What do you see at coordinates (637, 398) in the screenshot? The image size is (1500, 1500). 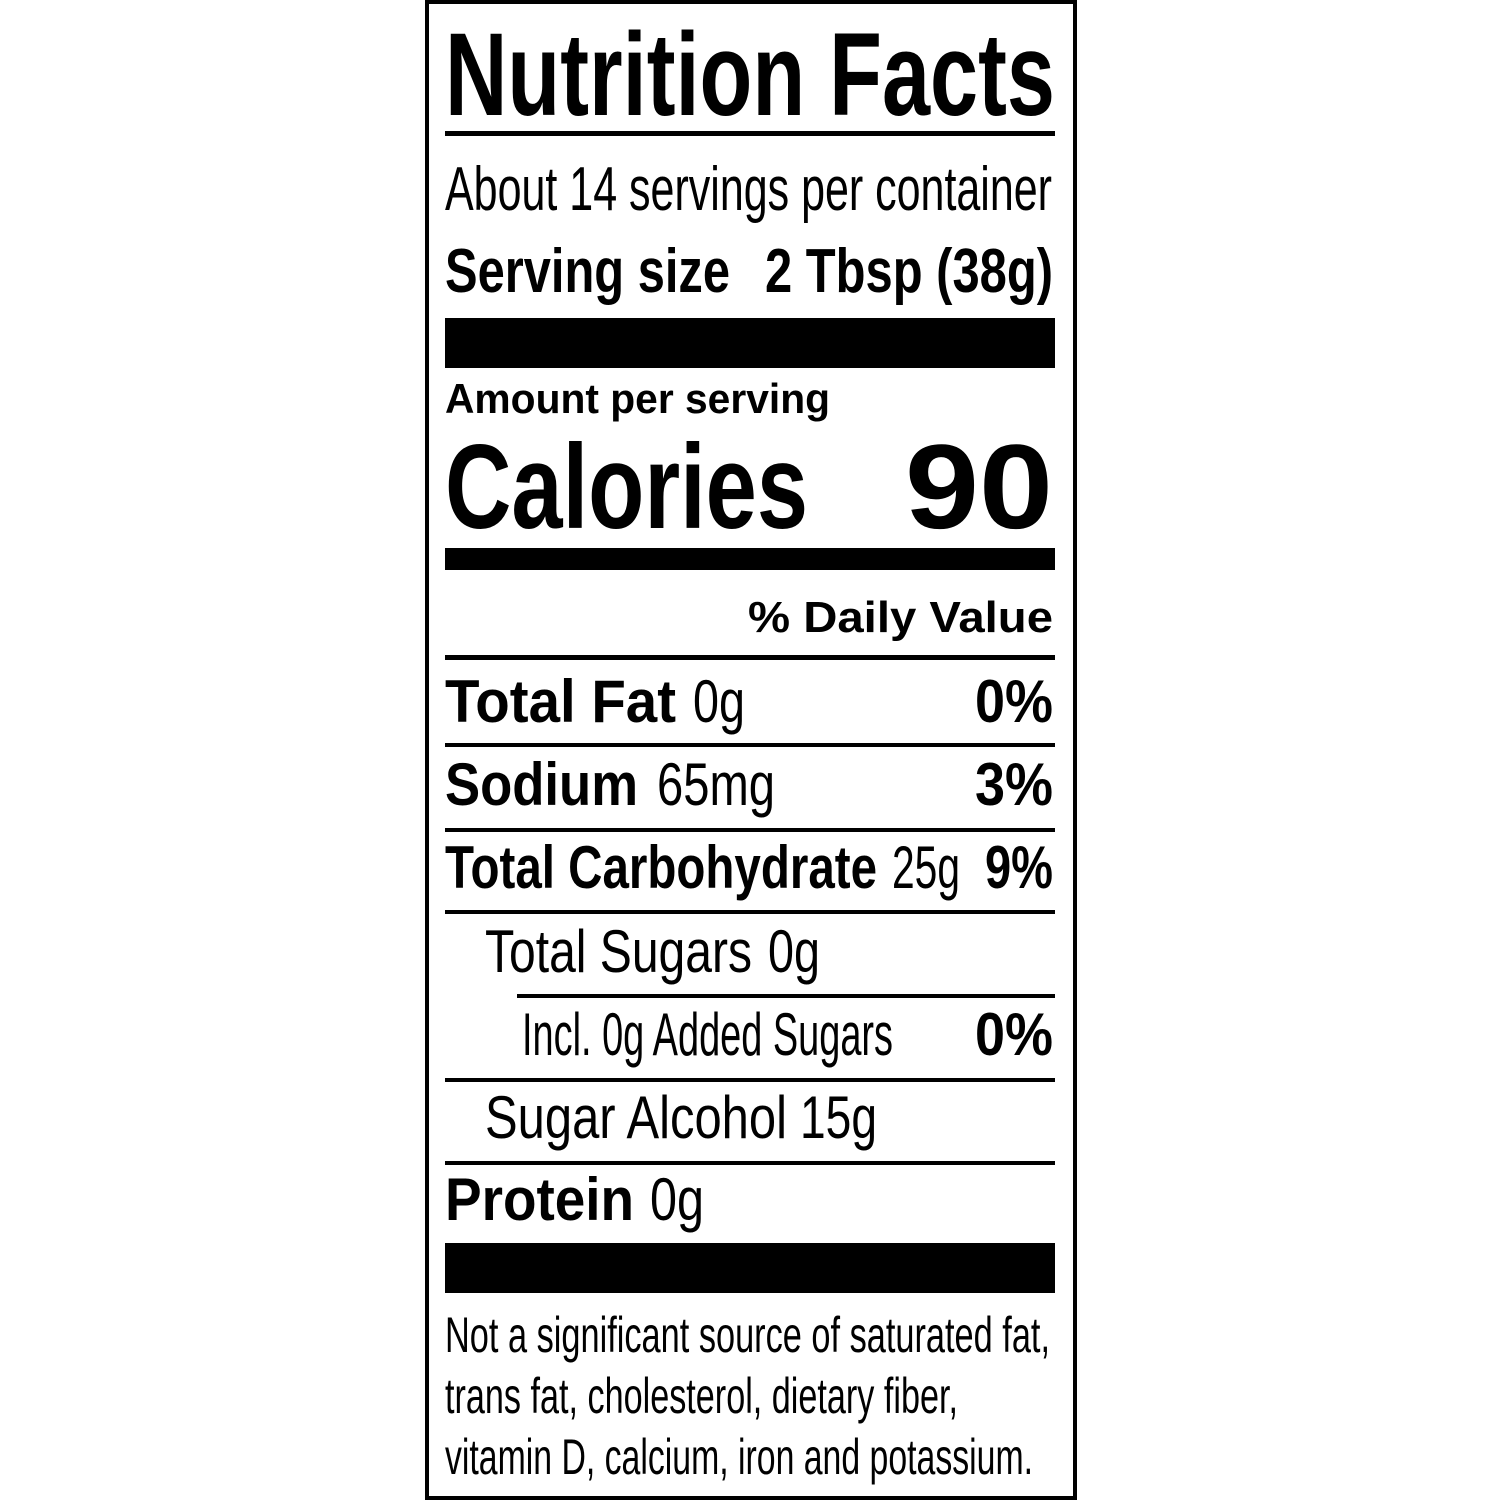 I see `amount-per-serving: Amount per serving` at bounding box center [637, 398].